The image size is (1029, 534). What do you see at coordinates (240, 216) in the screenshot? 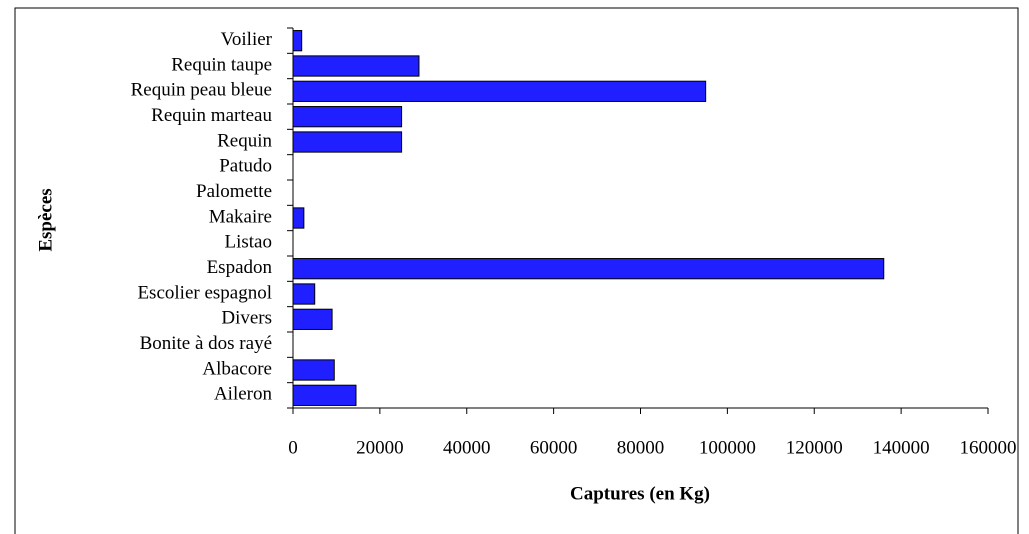
I see `y-tick-label: Makaire` at bounding box center [240, 216].